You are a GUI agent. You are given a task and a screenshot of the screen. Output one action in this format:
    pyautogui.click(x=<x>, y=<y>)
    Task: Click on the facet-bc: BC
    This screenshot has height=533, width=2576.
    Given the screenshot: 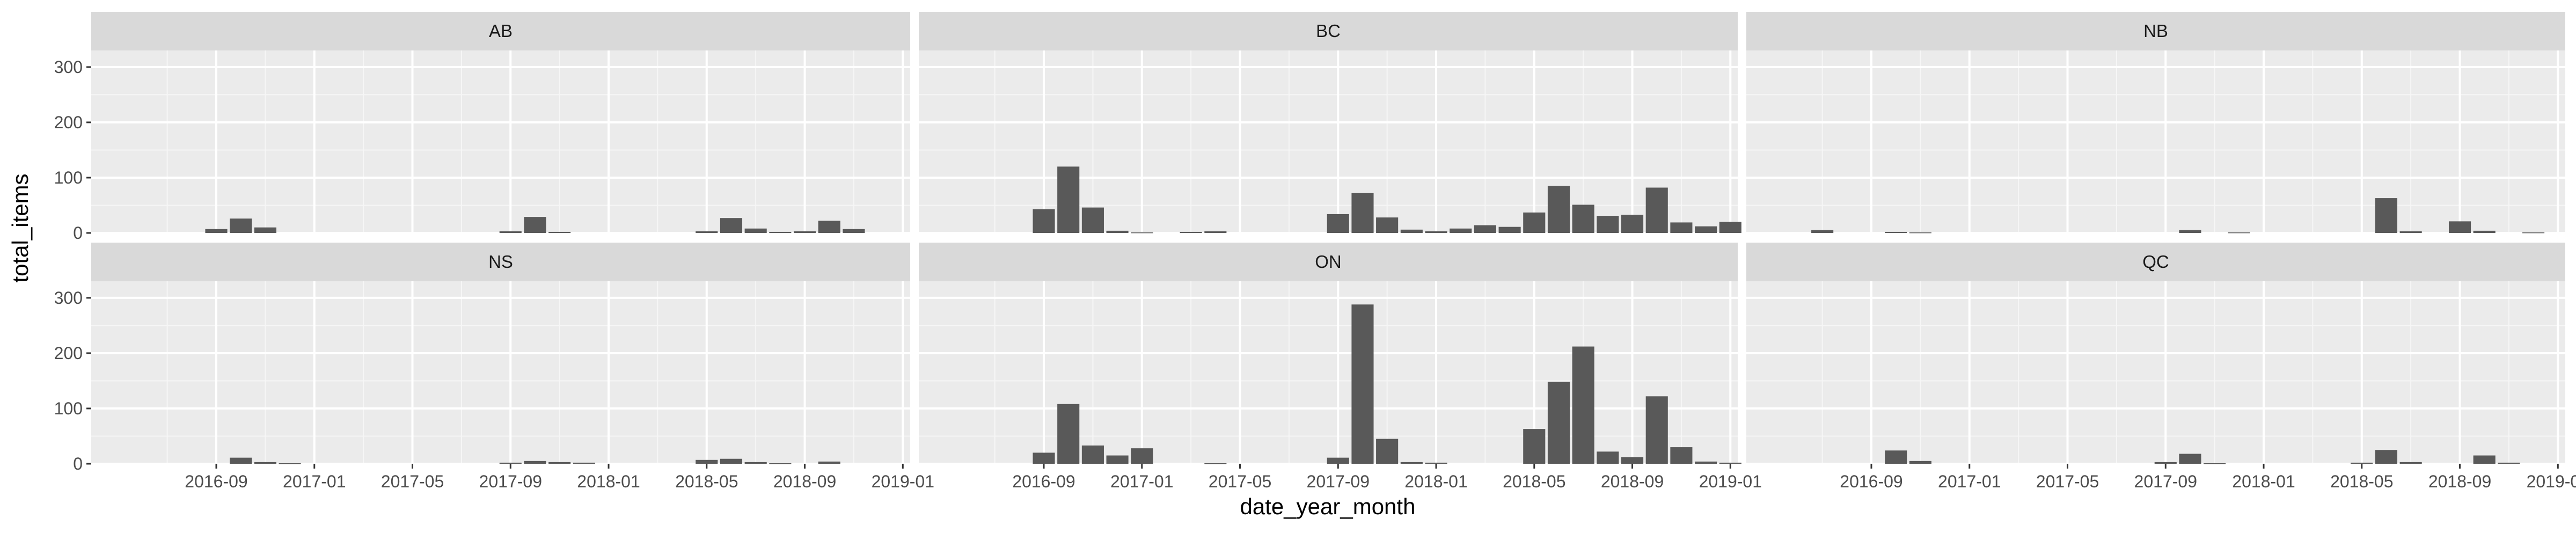 What is the action you would take?
    pyautogui.click(x=1330, y=123)
    